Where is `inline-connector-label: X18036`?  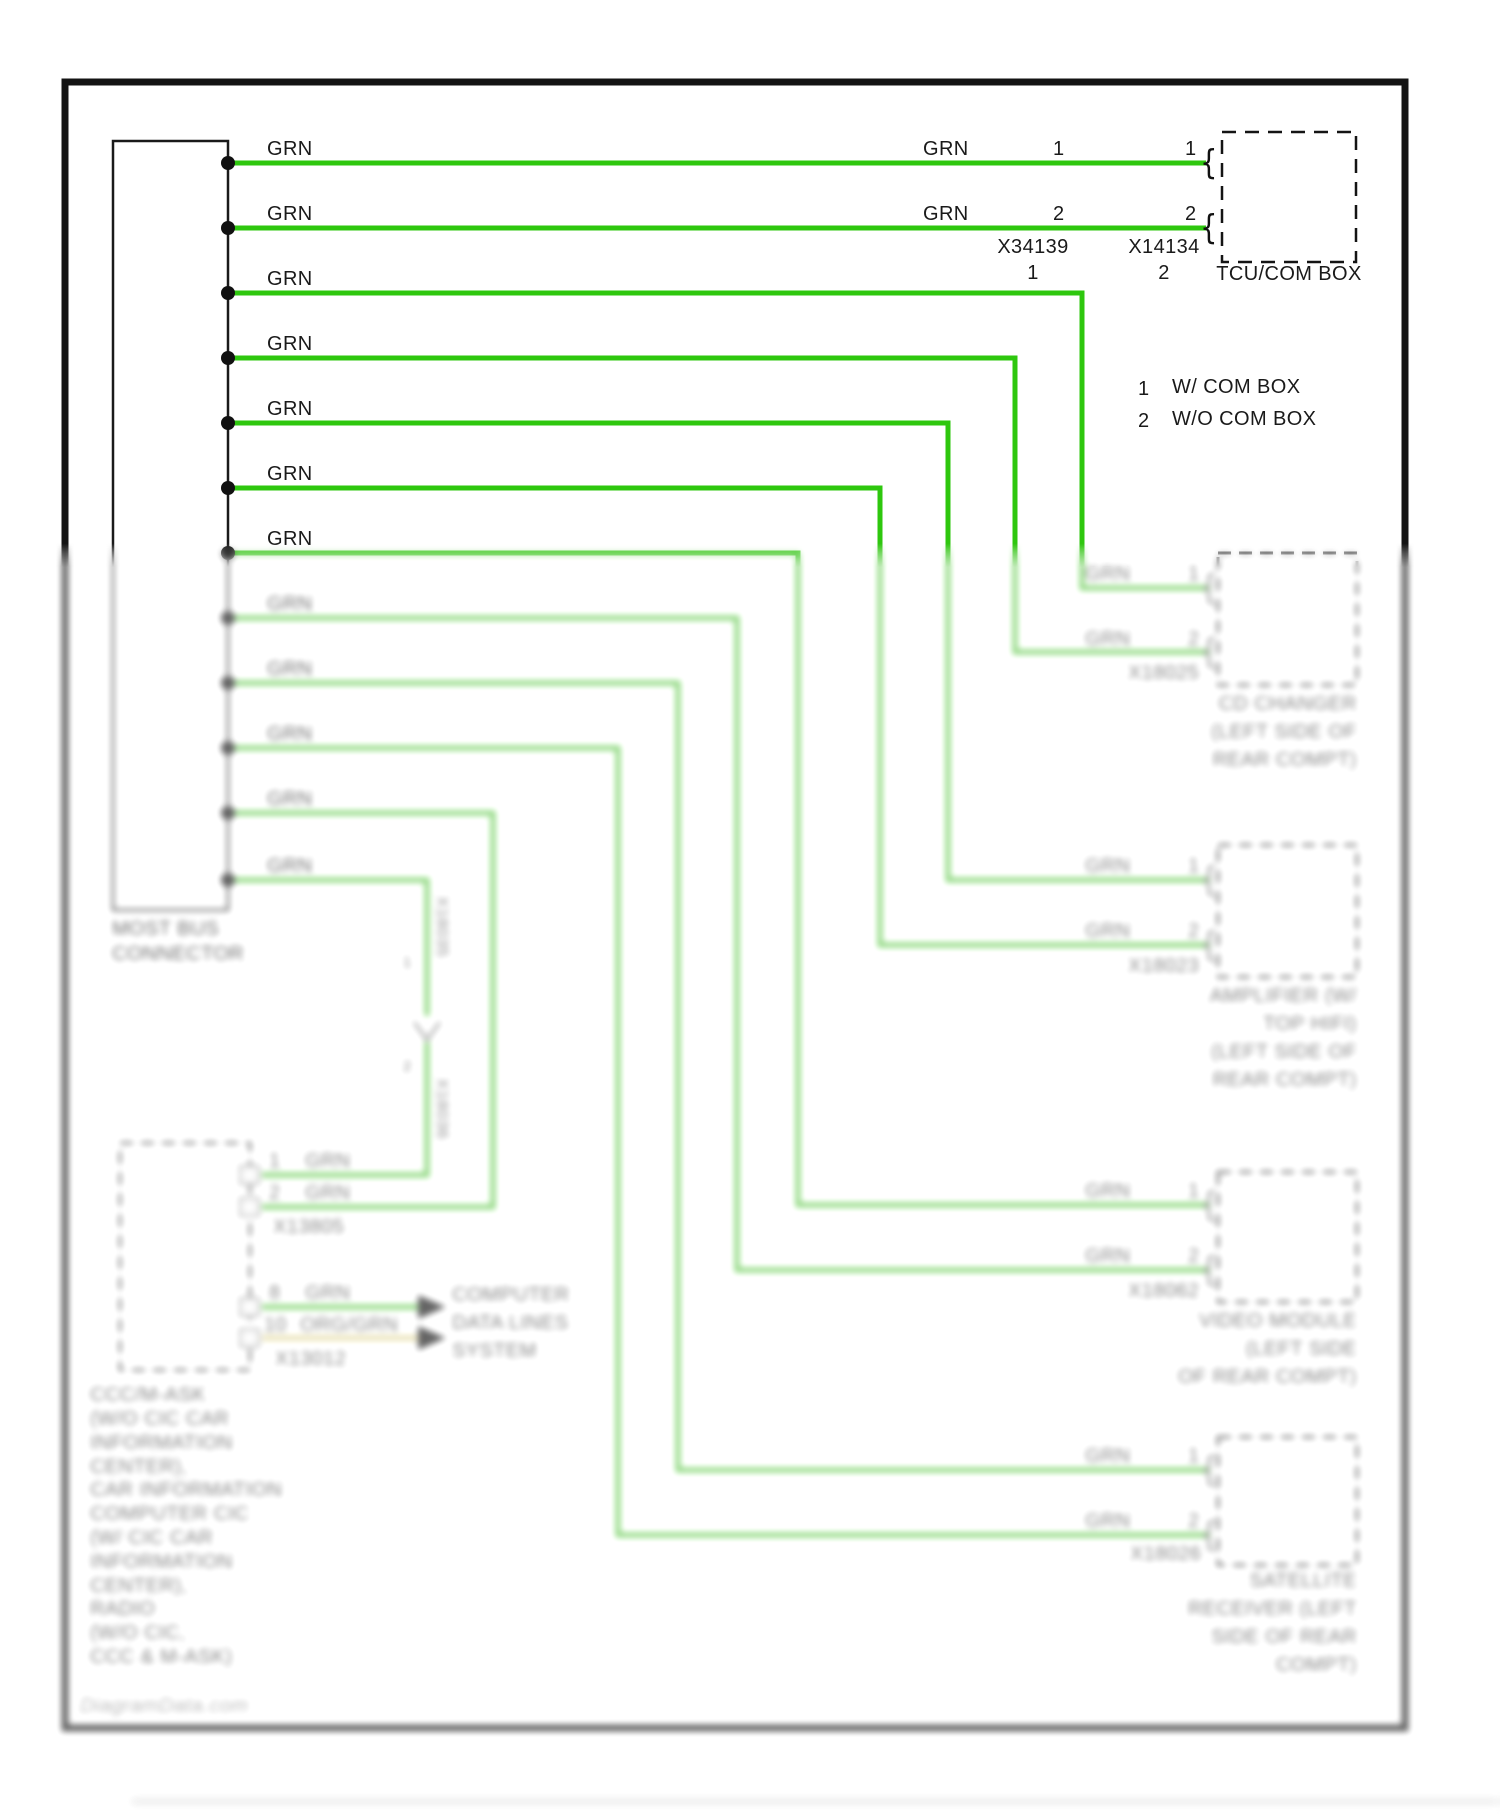 inline-connector-label: X18036 is located at coordinates (442, 1109).